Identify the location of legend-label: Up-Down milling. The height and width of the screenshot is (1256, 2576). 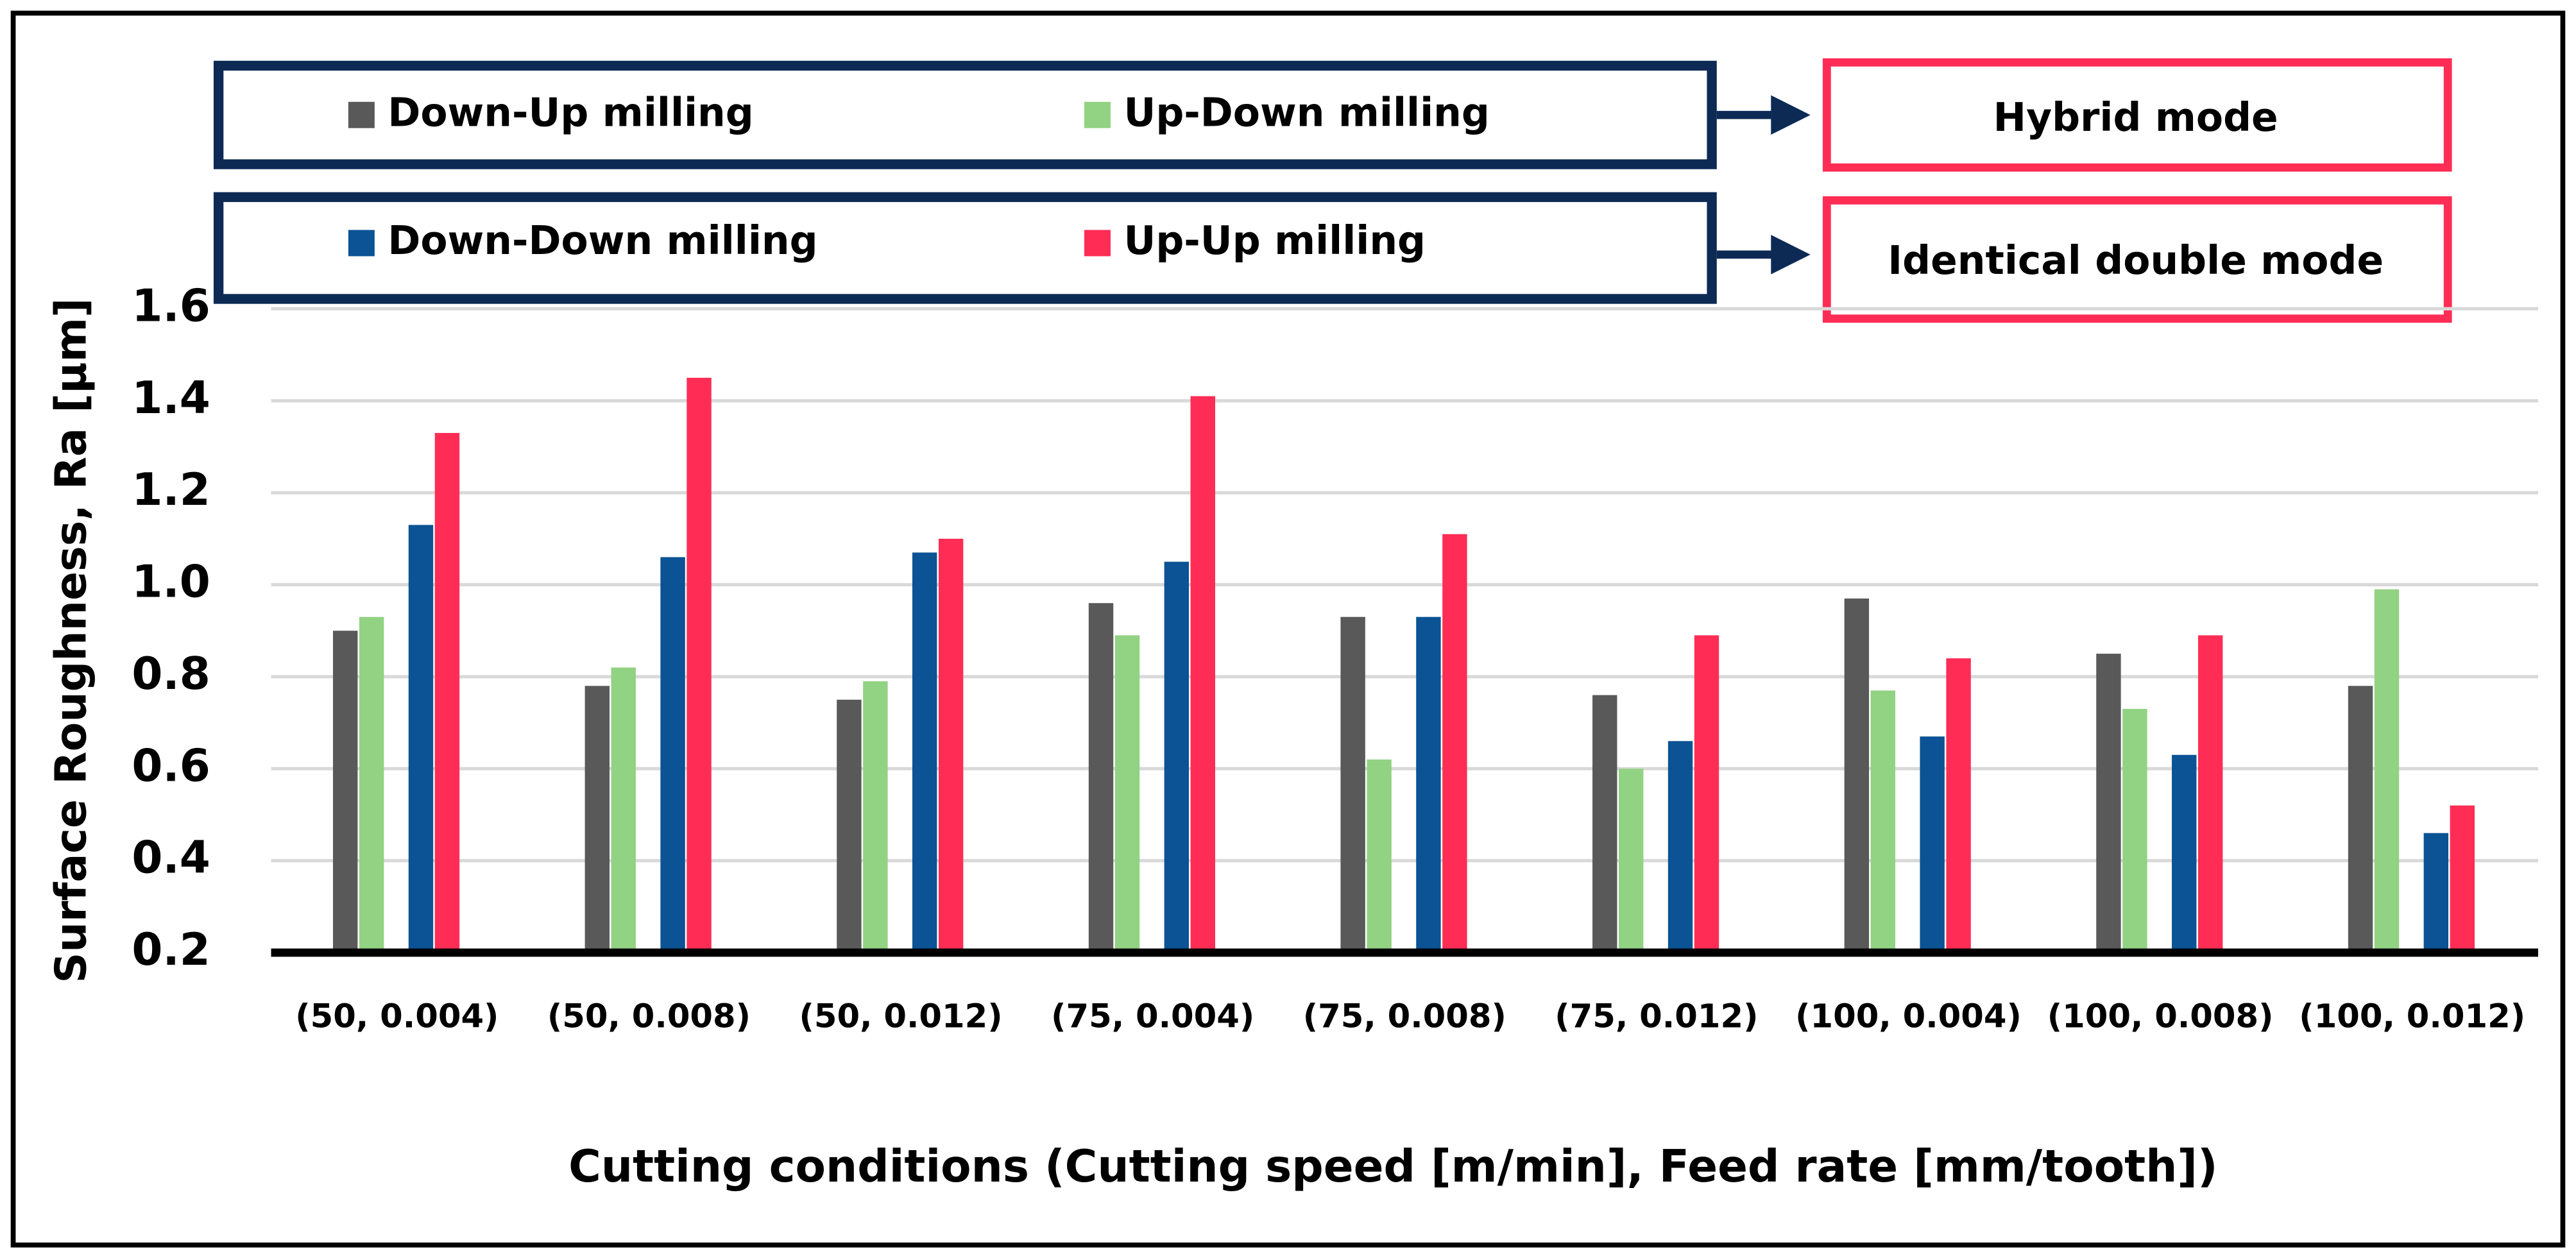
(1306, 112).